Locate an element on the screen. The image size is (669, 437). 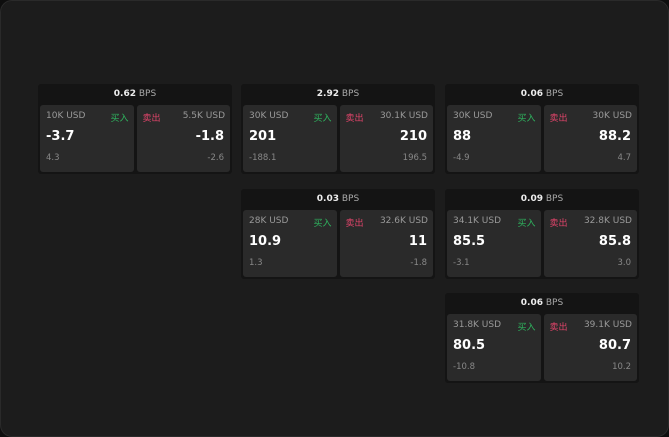
ask-price: 80.7 is located at coordinates (614, 345).